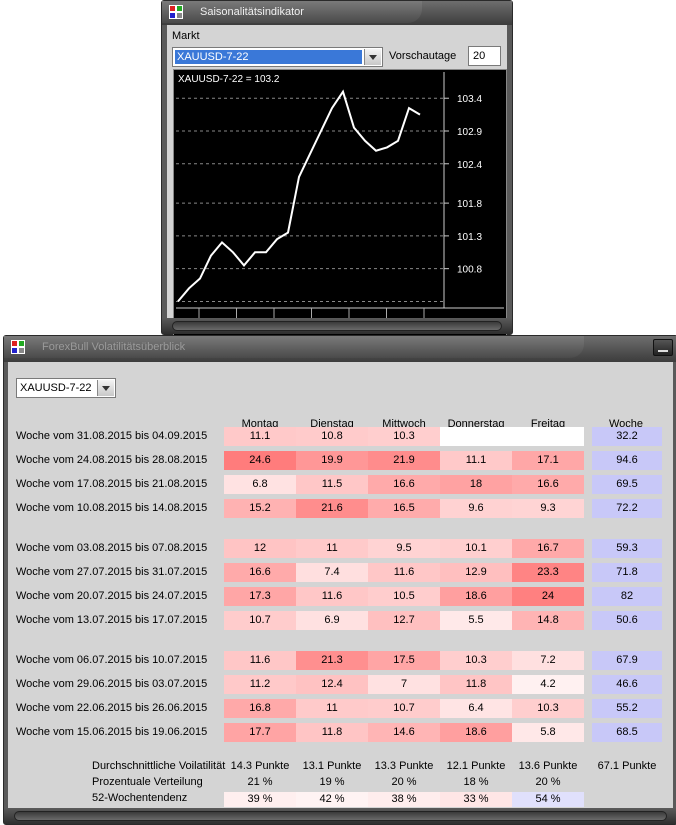  I want to click on week-volatility-cell: 68.5, so click(627, 732).